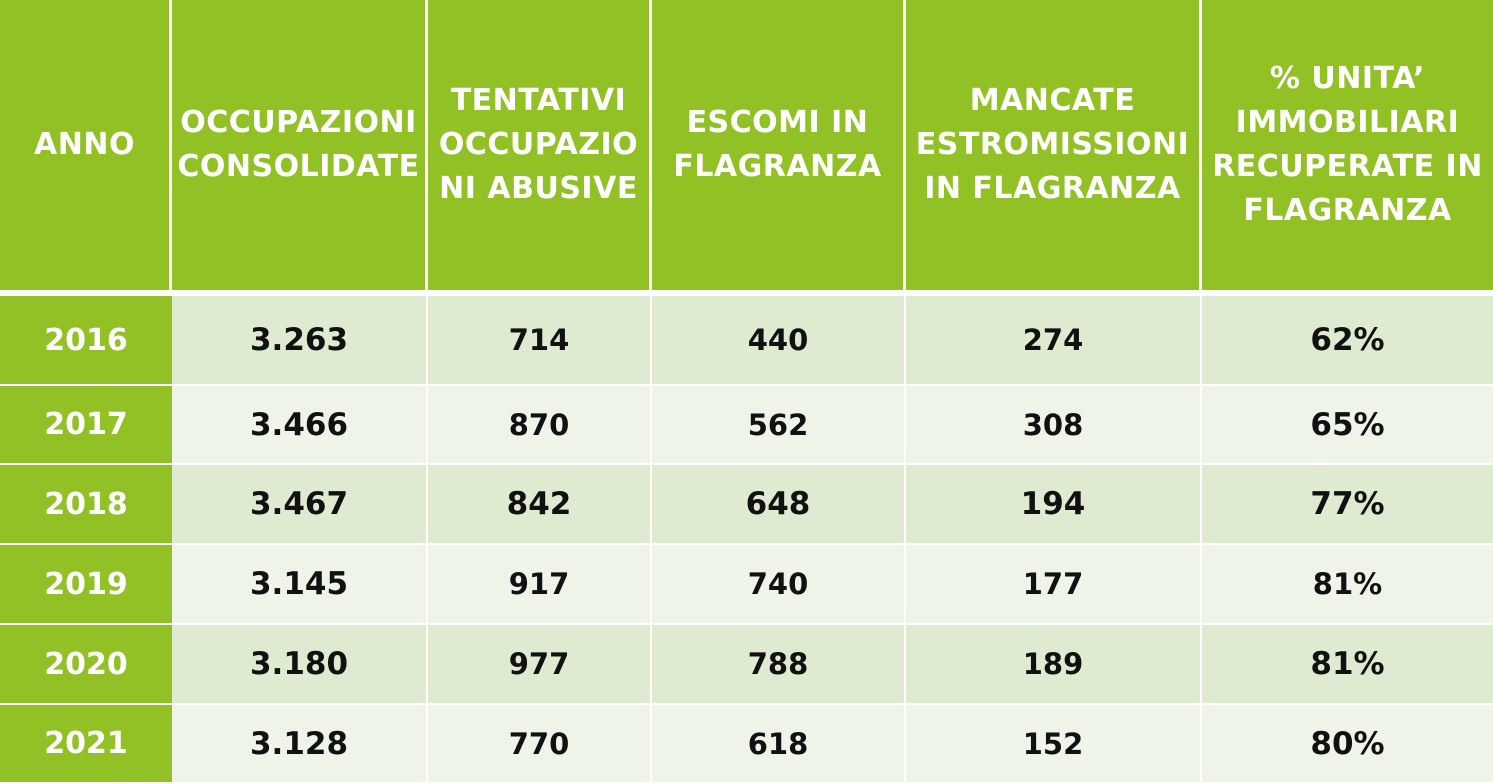 The height and width of the screenshot is (784, 1493). Describe the element at coordinates (540, 665) in the screenshot. I see `table-cell: 977` at that location.